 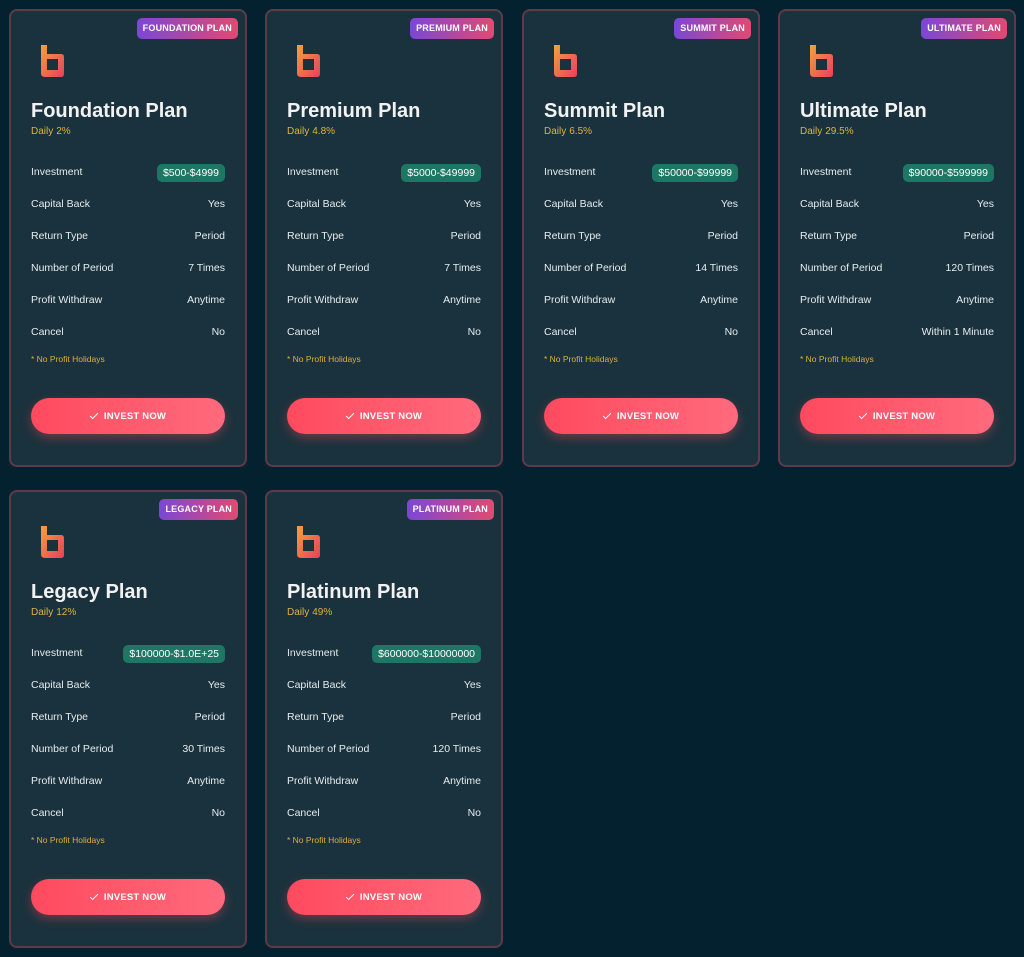 What do you see at coordinates (456, 749) in the screenshot?
I see `periods-value: 120 Times` at bounding box center [456, 749].